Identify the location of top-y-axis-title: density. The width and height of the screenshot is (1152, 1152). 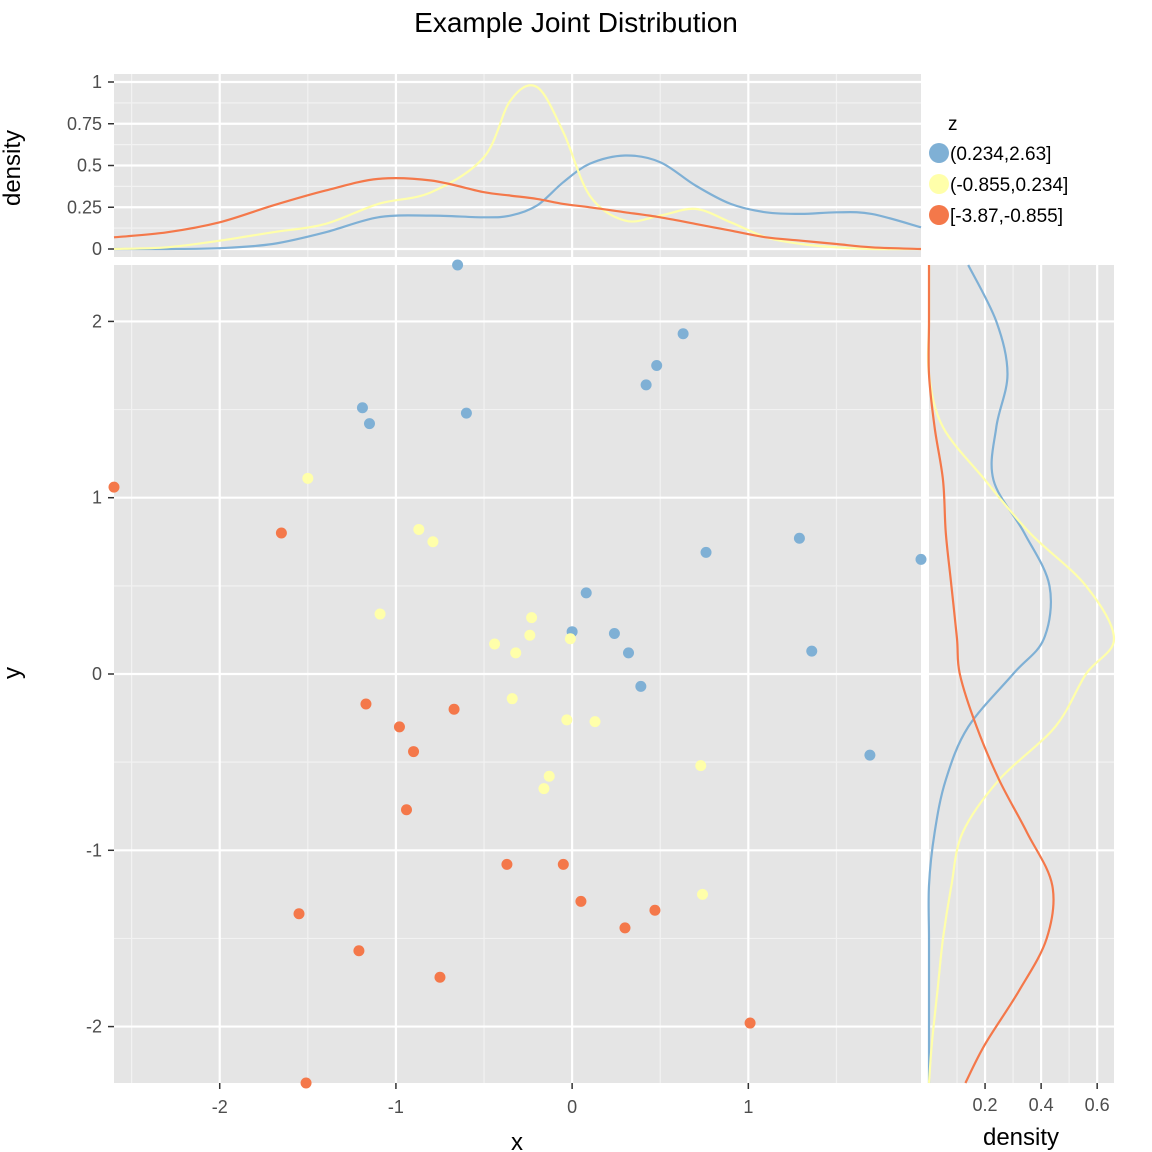
(13, 168).